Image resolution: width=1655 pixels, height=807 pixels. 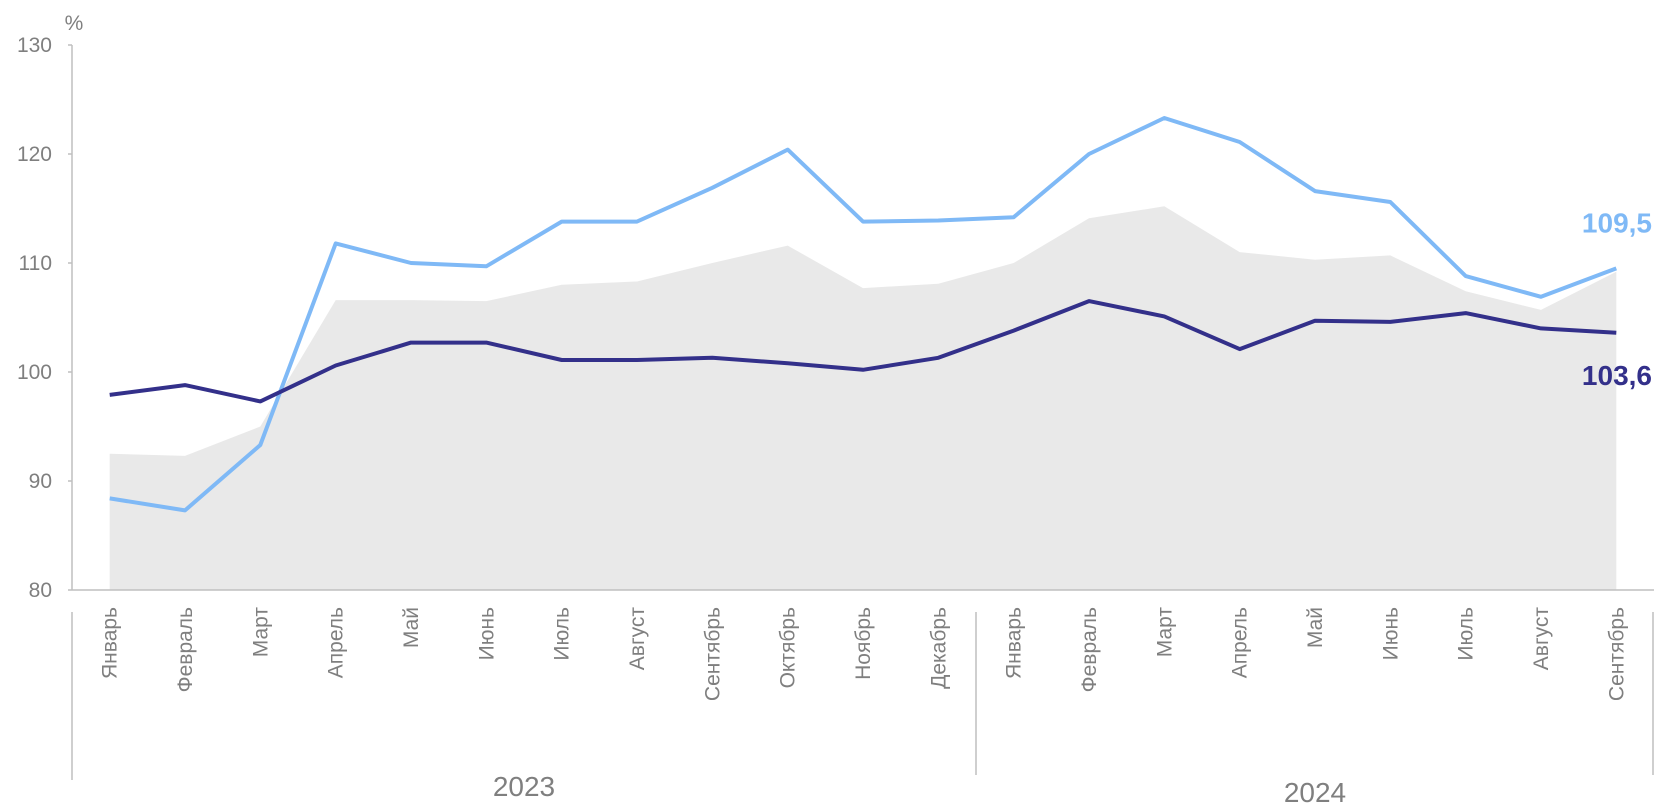 What do you see at coordinates (863, 643) in the screenshot?
I see `x-tick-label: Ноябрь` at bounding box center [863, 643].